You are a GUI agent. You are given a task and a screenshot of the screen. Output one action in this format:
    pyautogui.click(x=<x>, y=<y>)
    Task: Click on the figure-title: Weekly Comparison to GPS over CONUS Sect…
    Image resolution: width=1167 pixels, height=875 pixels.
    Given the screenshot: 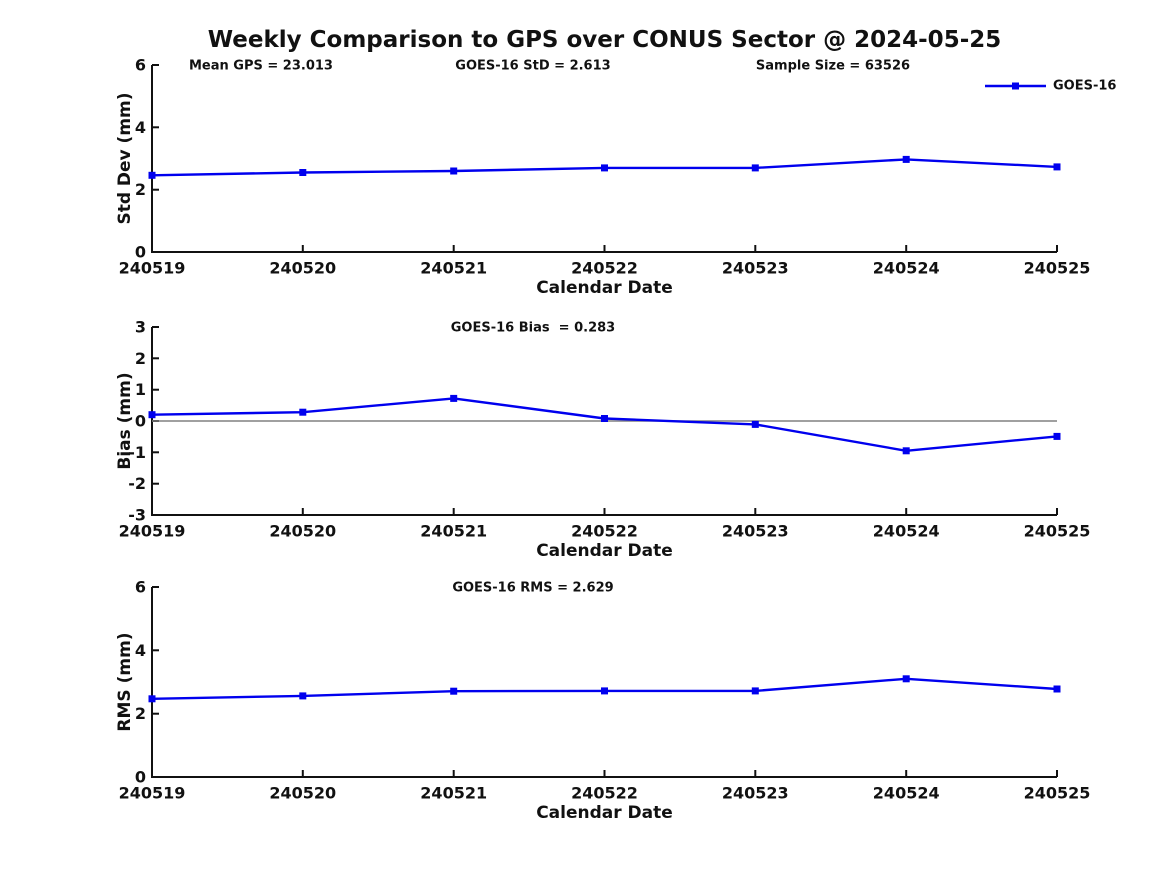 What is the action you would take?
    pyautogui.click(x=604, y=40)
    